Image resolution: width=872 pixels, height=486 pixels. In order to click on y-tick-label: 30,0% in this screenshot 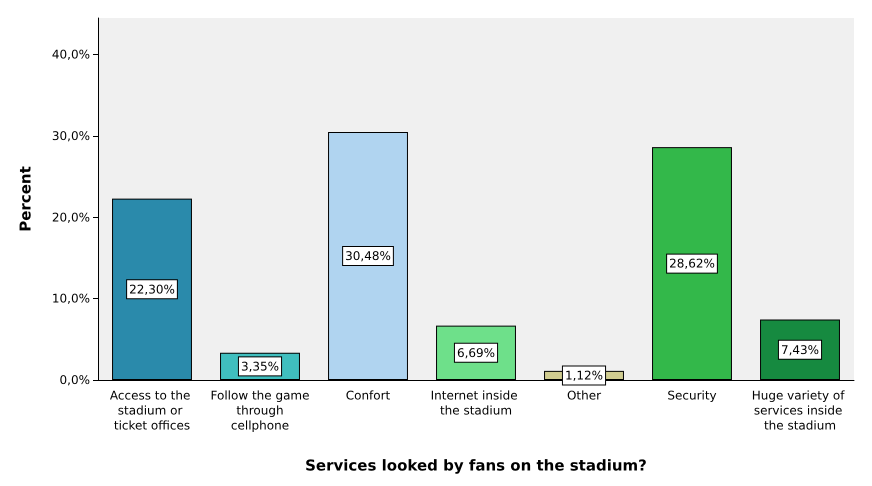, I will do `click(71, 135)`.